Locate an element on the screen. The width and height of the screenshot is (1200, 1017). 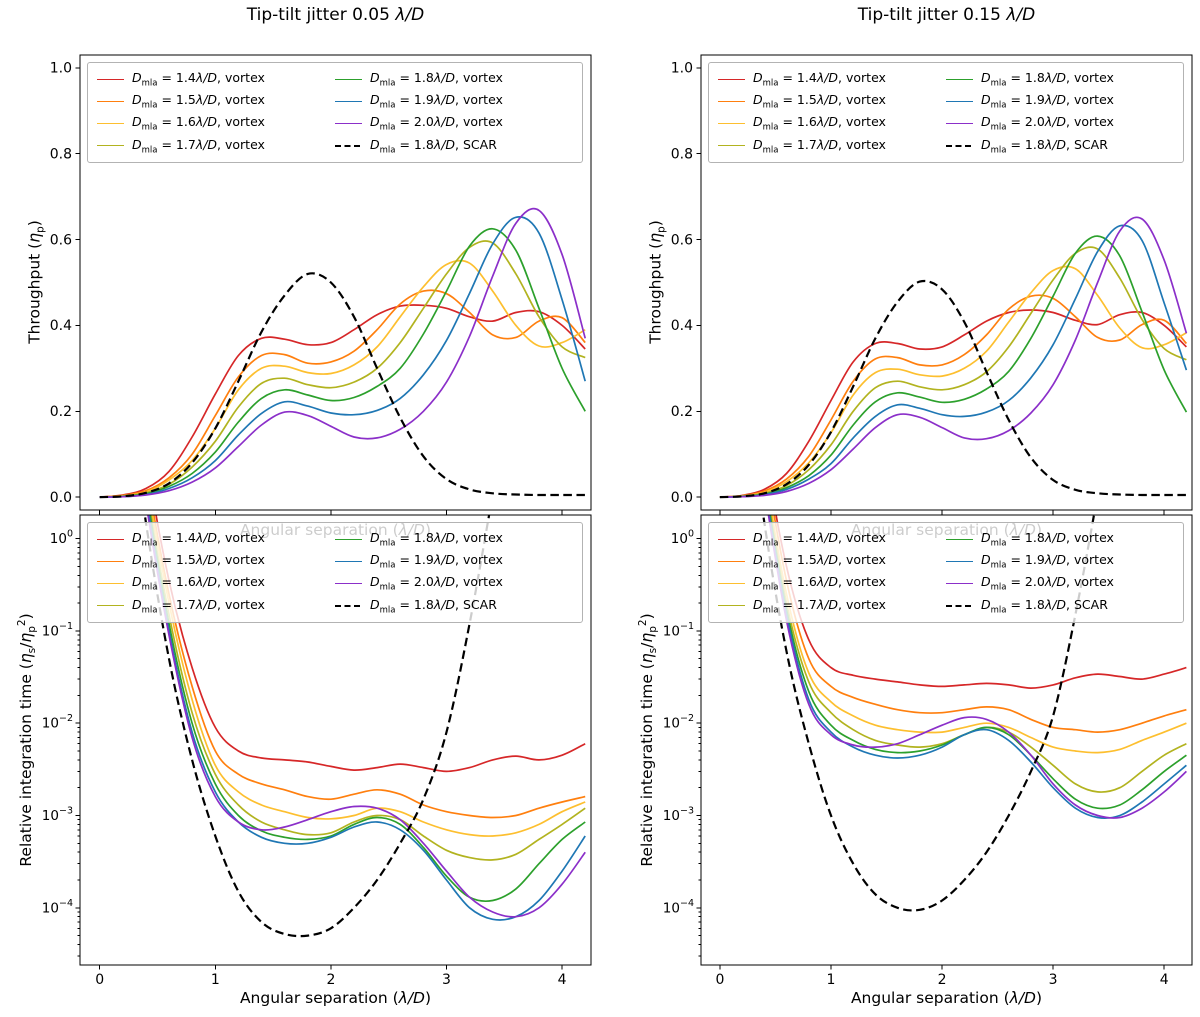
legend-item: Dmla = 1.9λ/D, vortex is located at coordinates (454, 101).